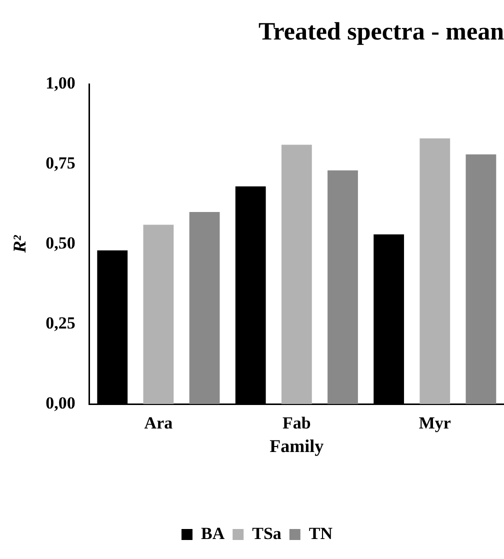 The image size is (504, 559). Describe the element at coordinates (19, 244) in the screenshot. I see `y-axis-title: R²` at that location.